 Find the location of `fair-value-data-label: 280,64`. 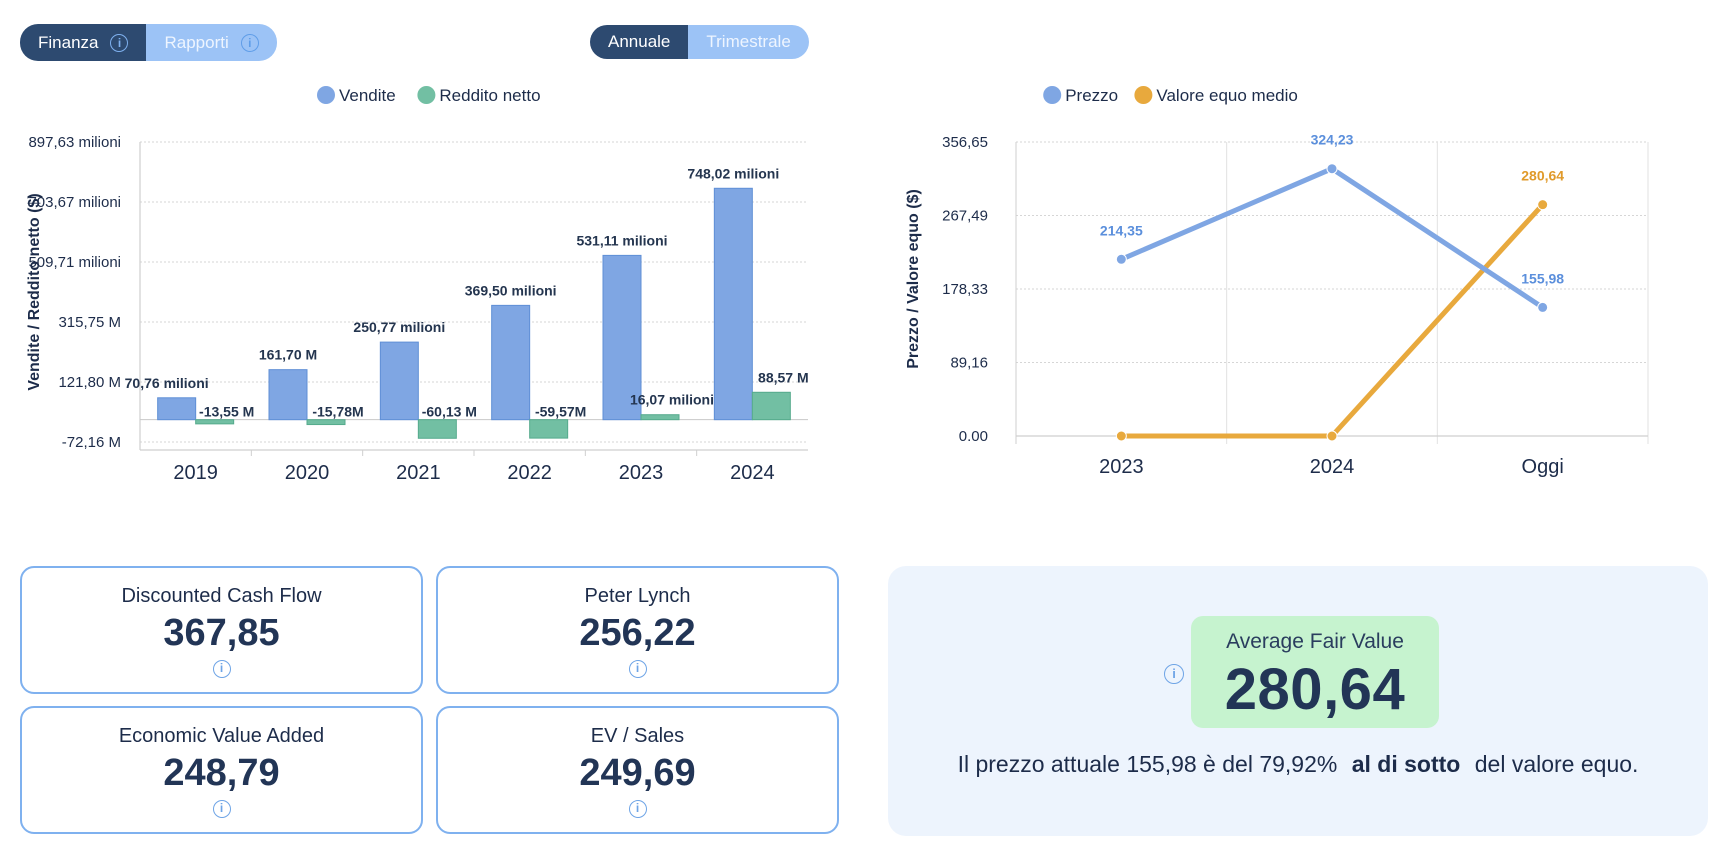

fair-value-data-label: 280,64 is located at coordinates (1542, 176).